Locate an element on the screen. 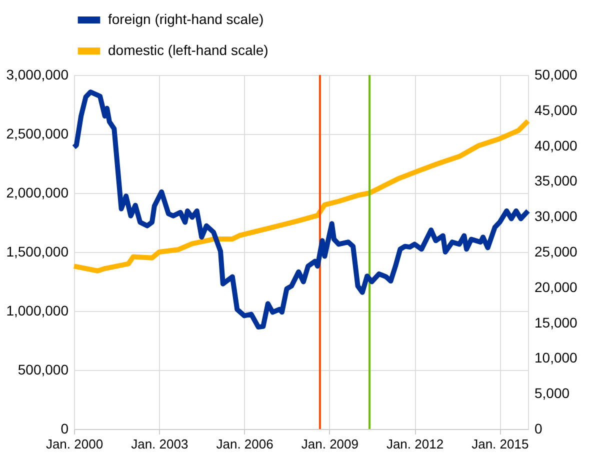  y2-tick-label: 30,000 is located at coordinates (556, 216).